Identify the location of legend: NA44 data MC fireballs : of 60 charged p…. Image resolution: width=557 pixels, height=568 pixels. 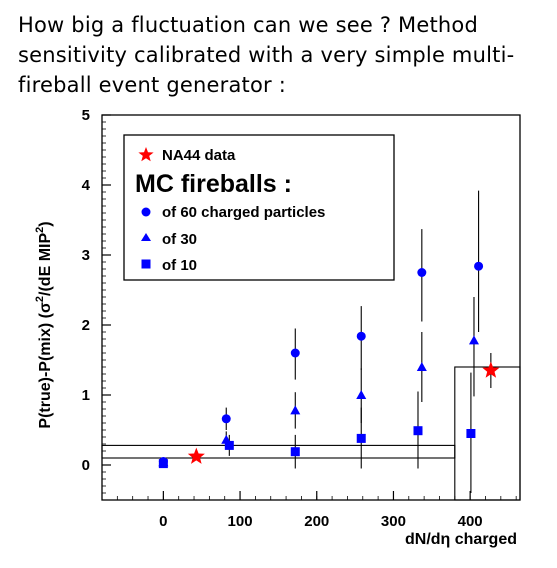
(259, 207).